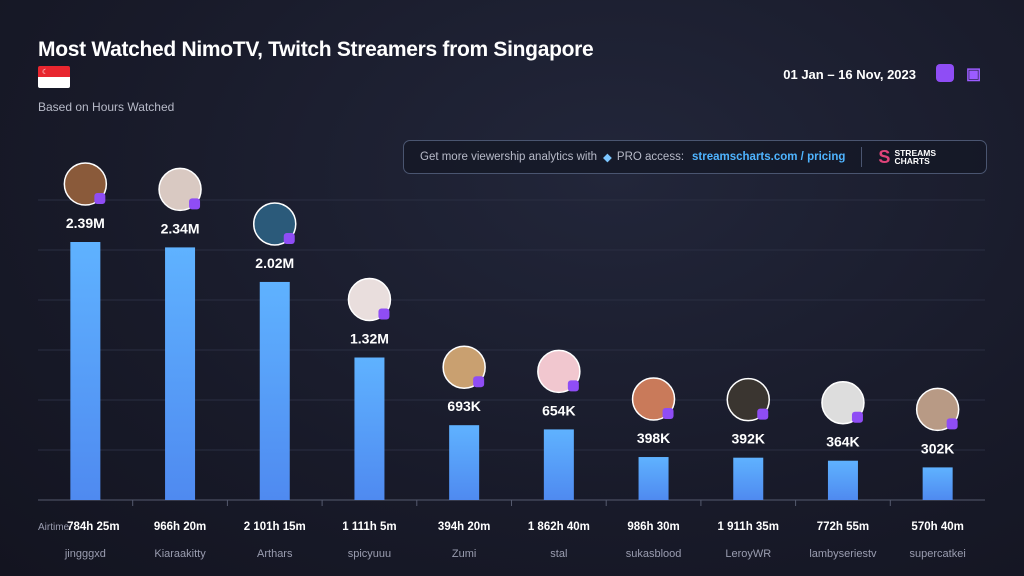  I want to click on x-tick-label: Arthars, so click(275, 554).